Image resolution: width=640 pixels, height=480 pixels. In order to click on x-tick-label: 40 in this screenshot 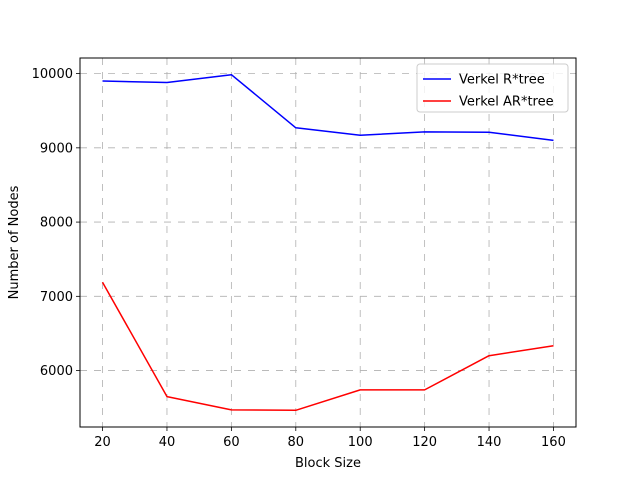, I will do `click(167, 442)`.